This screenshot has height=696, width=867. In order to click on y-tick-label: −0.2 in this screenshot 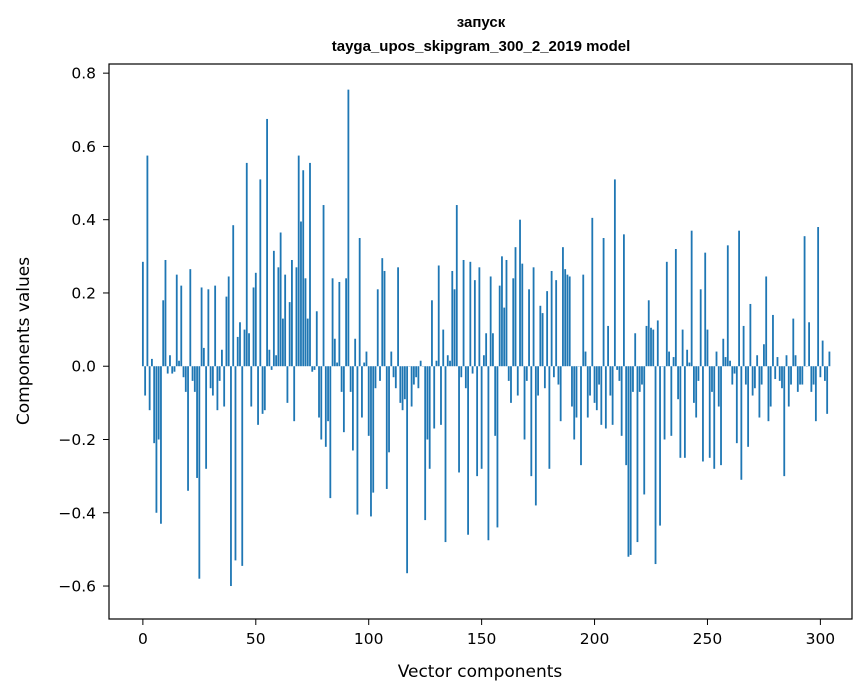, I will do `click(77, 440)`.